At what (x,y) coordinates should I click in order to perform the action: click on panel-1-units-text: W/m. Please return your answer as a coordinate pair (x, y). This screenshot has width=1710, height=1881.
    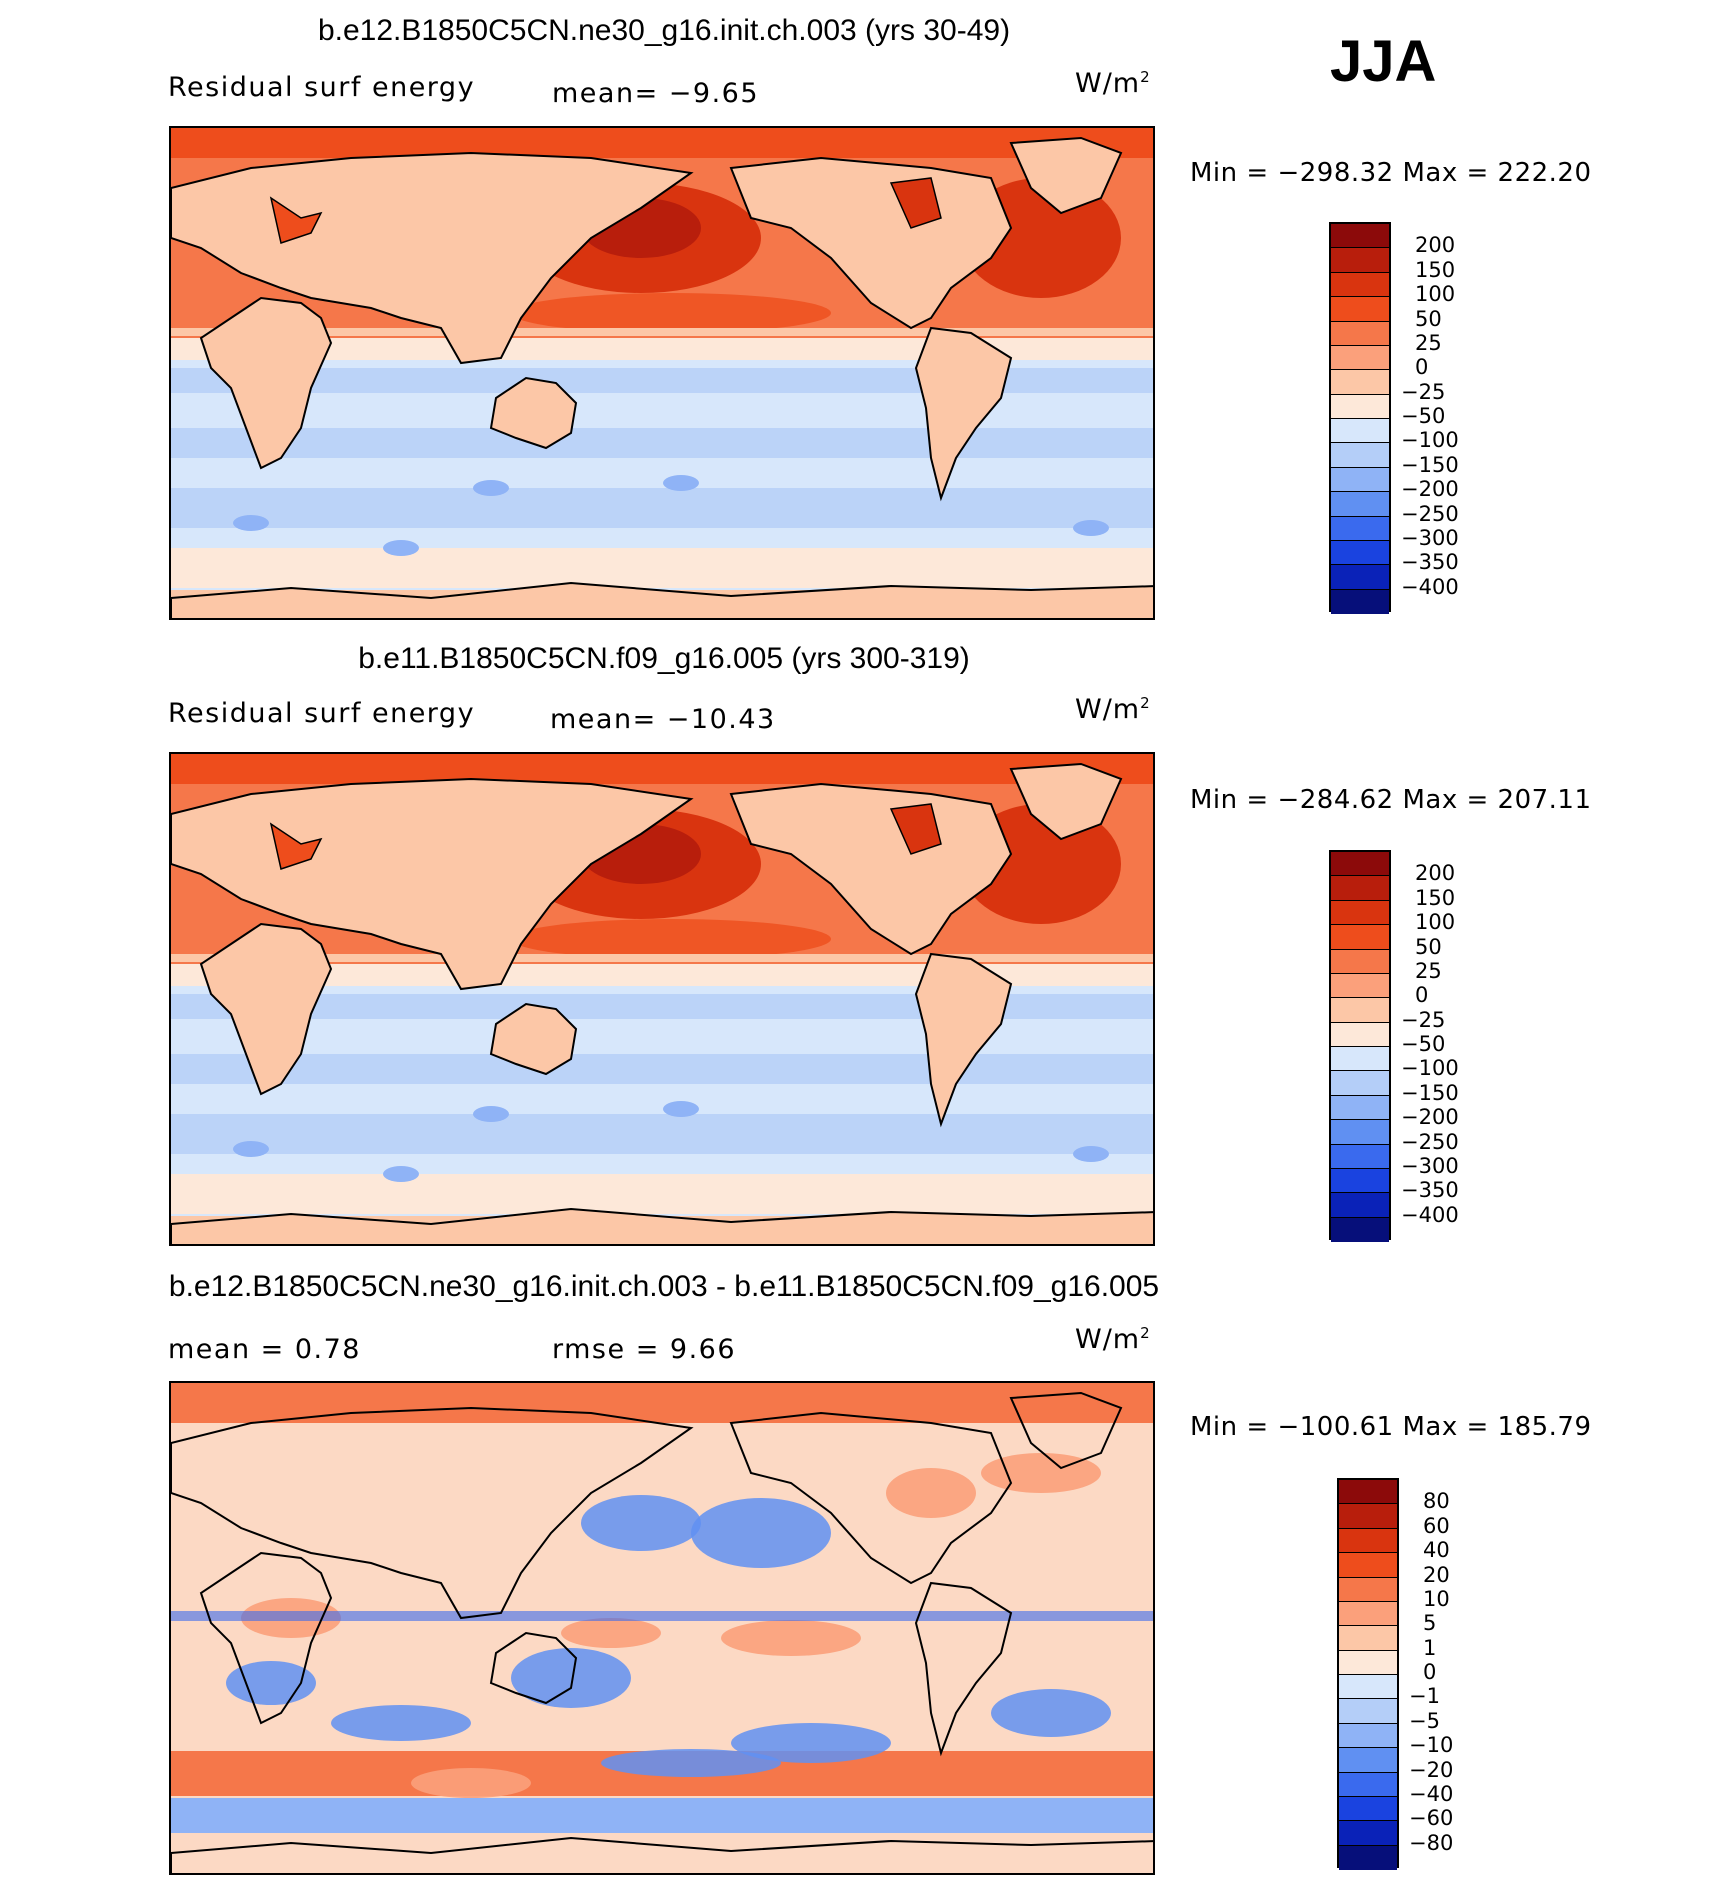
    Looking at the image, I should click on (1108, 83).